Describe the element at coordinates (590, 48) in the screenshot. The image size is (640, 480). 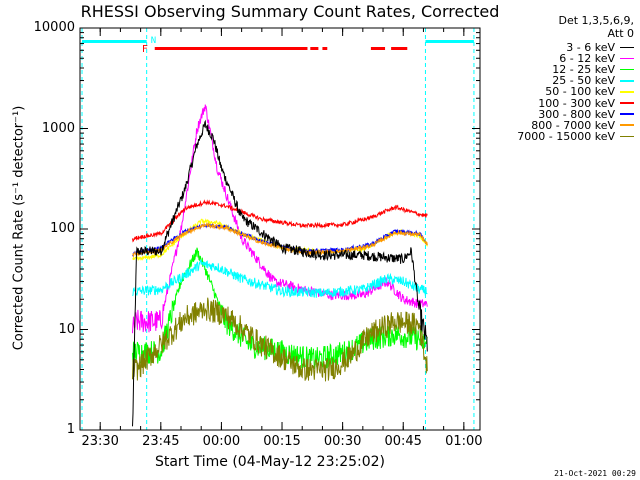
I see `legend-entry-label: 3 - 6 keV` at that location.